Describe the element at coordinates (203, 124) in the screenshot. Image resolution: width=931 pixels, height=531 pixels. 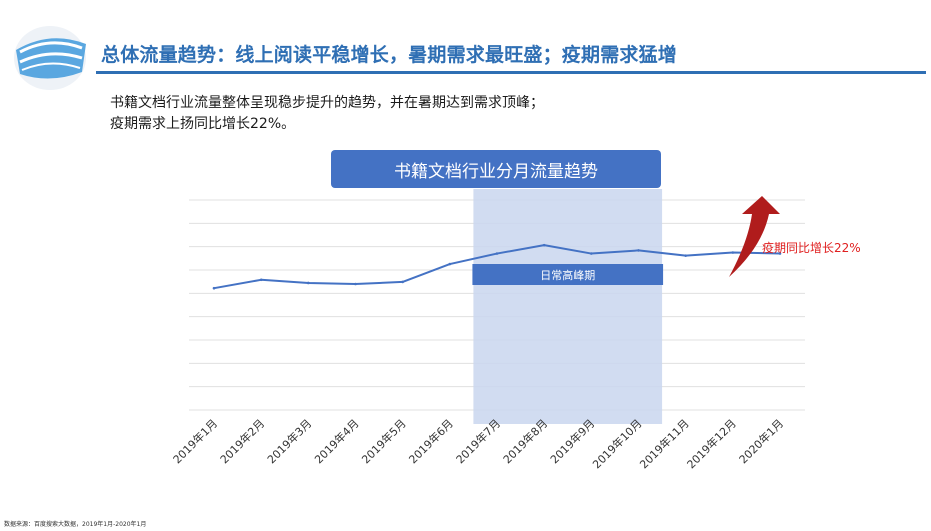
I see `summary-line-2: 疫期需求上扬同比增长22%。` at that location.